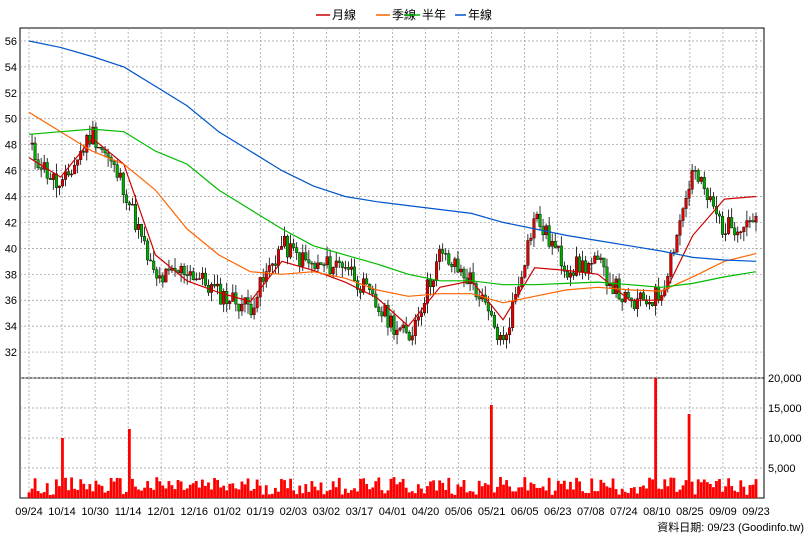 Image resolution: width=808 pixels, height=540 pixels. I want to click on date-tick-label: 08/10, so click(657, 512).